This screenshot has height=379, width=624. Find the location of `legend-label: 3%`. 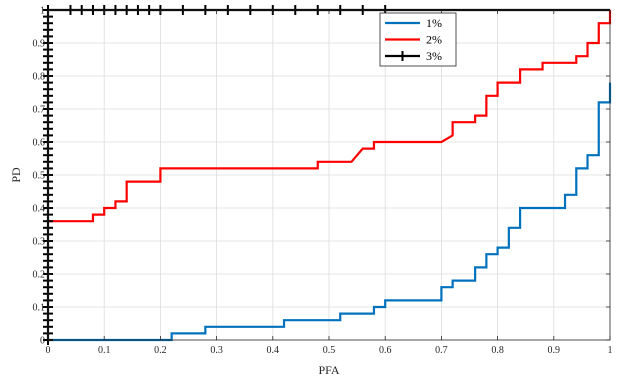

legend-label: 3% is located at coordinates (434, 56).